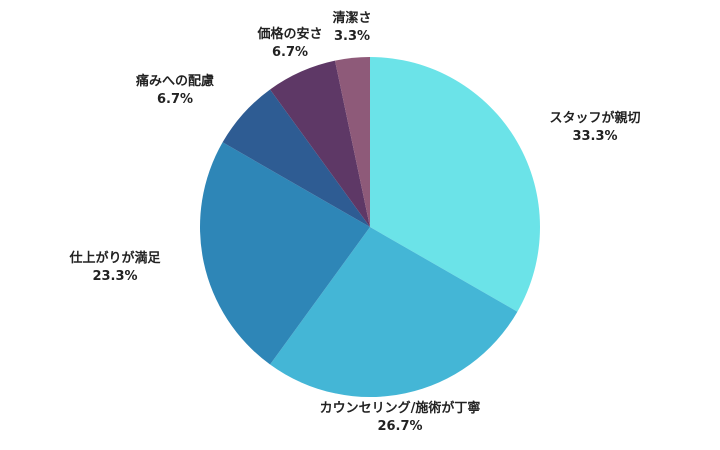 The image size is (720, 450). Describe the element at coordinates (400, 408) in the screenshot. I see `slice-label-2: カウンセリング/施術が丁寧` at that location.